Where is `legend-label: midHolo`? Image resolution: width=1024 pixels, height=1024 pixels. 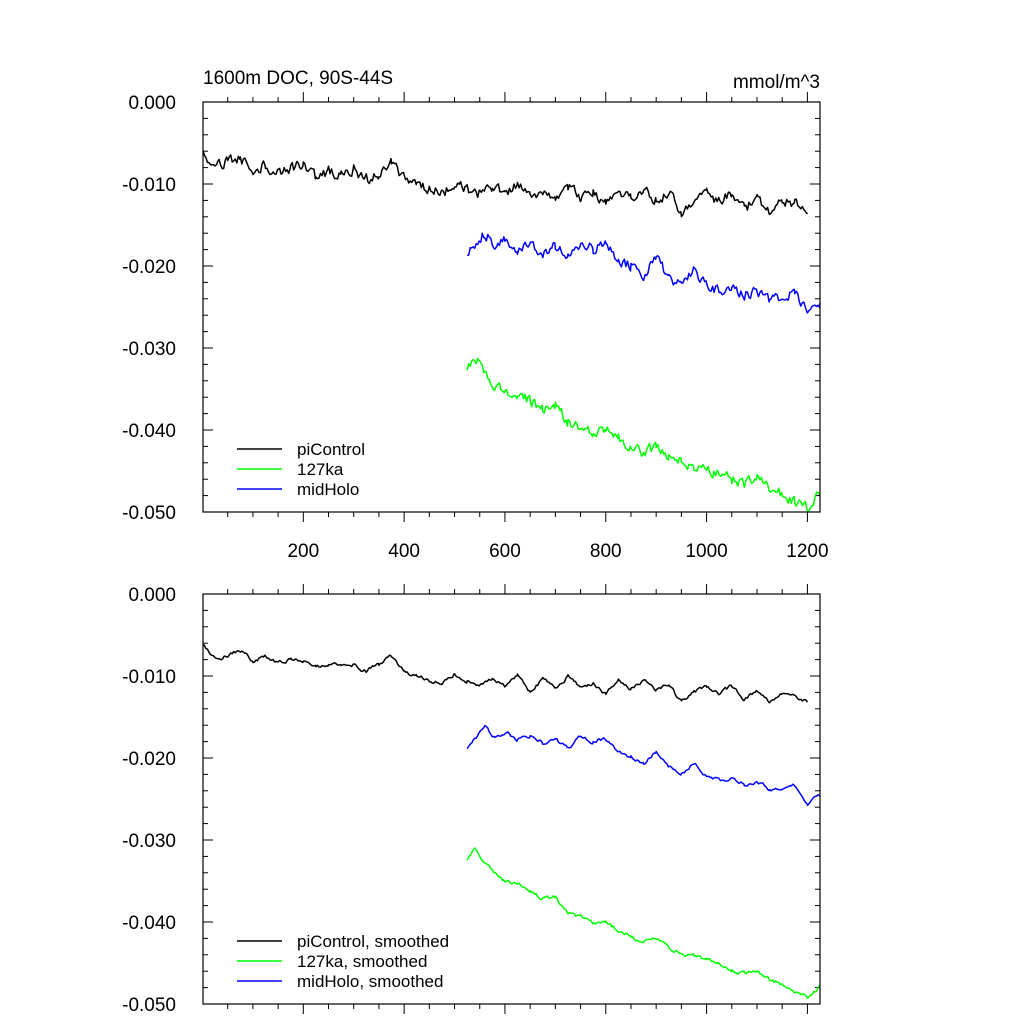
legend-label: midHolo is located at coordinates (328, 489).